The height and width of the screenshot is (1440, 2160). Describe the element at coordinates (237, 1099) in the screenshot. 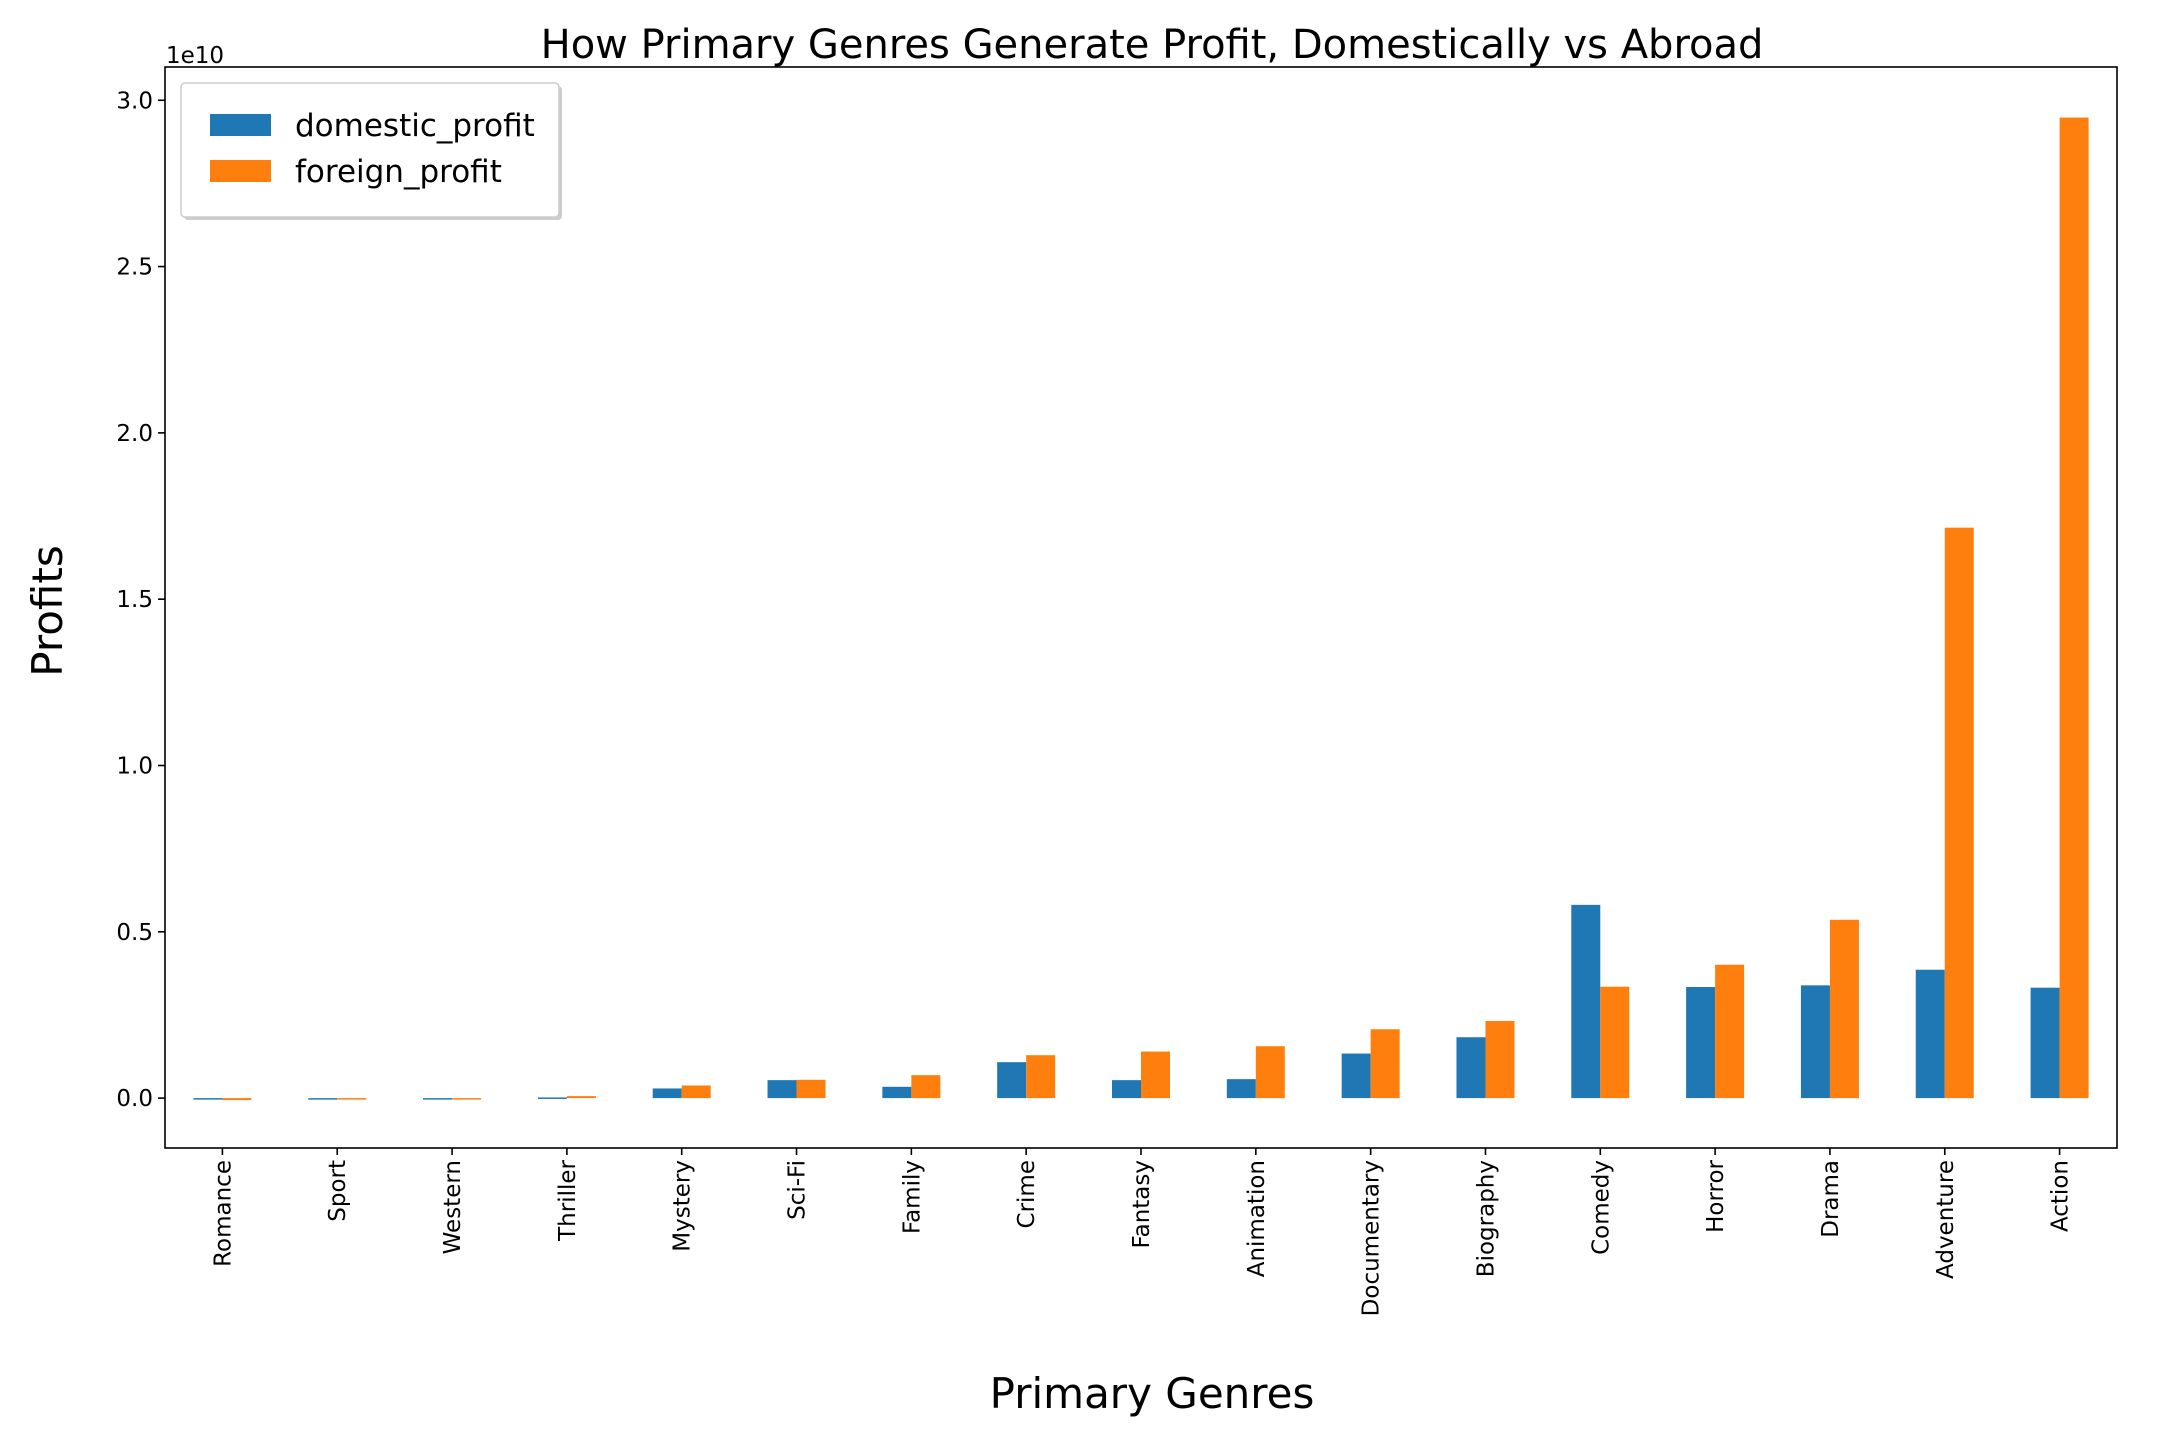

I see `bar-foreign-profit-romance` at that location.